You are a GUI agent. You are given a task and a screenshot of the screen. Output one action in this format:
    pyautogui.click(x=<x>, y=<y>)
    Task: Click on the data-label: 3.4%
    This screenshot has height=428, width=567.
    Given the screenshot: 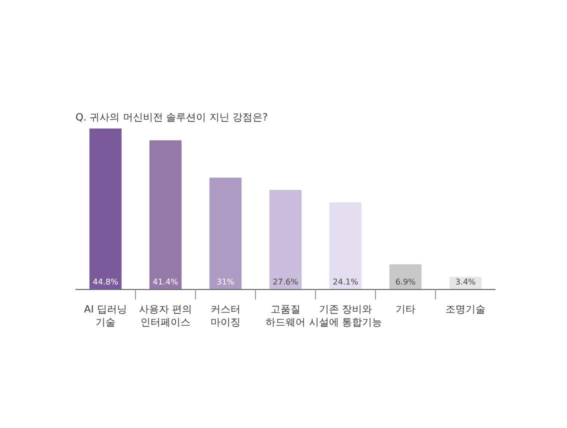 What is the action you would take?
    pyautogui.click(x=465, y=282)
    